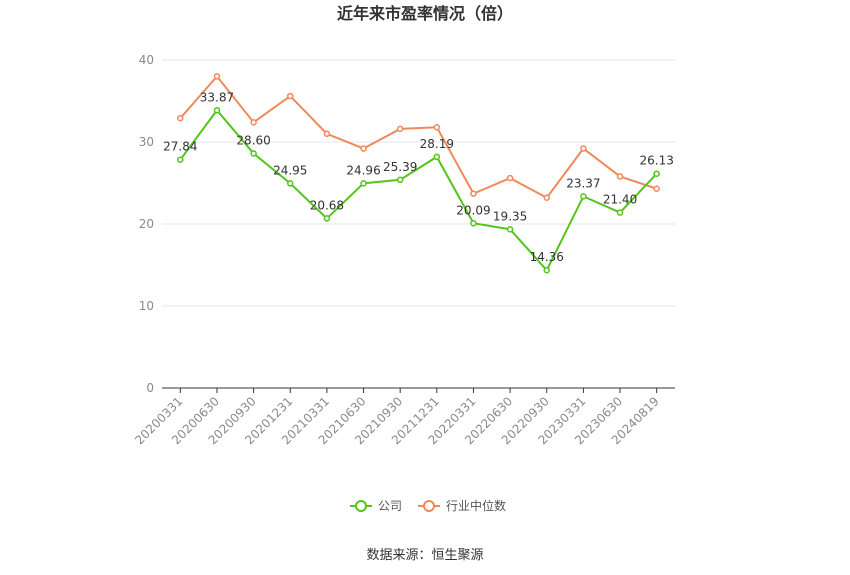 The width and height of the screenshot is (850, 575). What do you see at coordinates (363, 170) in the screenshot?
I see `data-label: 24.96` at bounding box center [363, 170].